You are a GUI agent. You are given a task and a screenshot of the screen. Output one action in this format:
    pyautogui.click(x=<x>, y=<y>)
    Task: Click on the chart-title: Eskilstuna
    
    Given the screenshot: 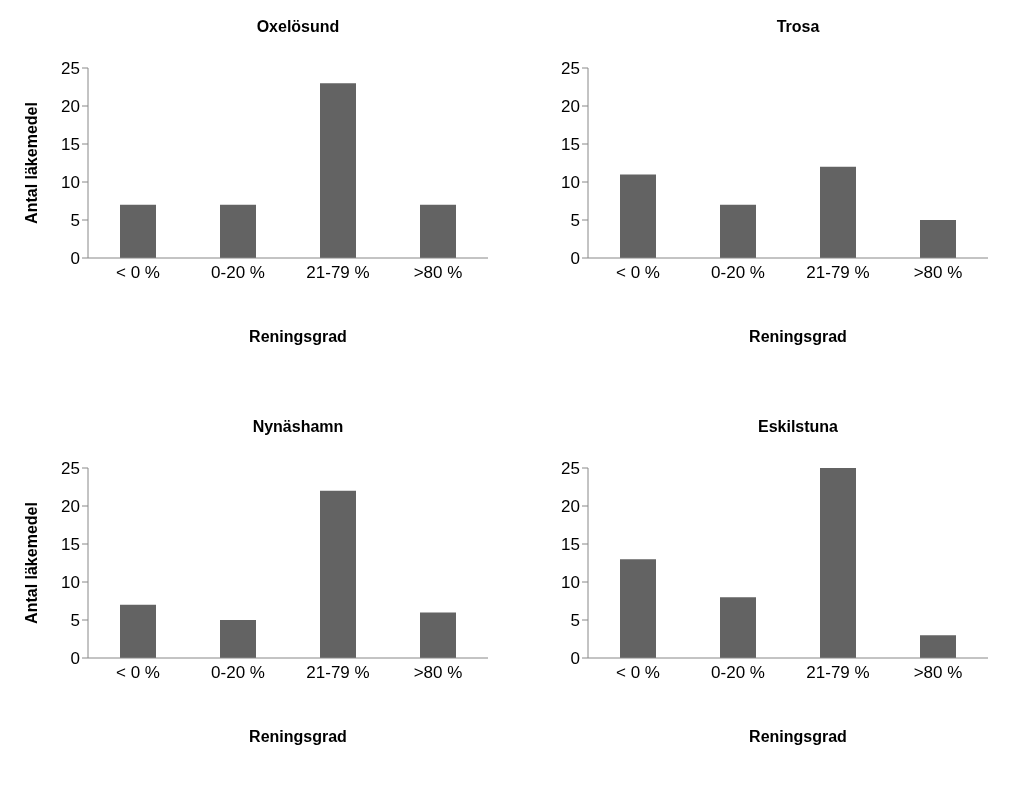 What is the action you would take?
    pyautogui.click(x=798, y=427)
    